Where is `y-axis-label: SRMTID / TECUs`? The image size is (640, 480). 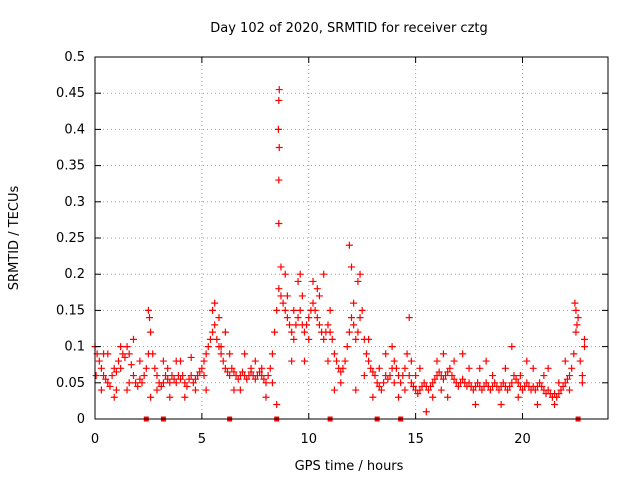 y-axis-label: SRMTID / TECUs is located at coordinates (14, 238).